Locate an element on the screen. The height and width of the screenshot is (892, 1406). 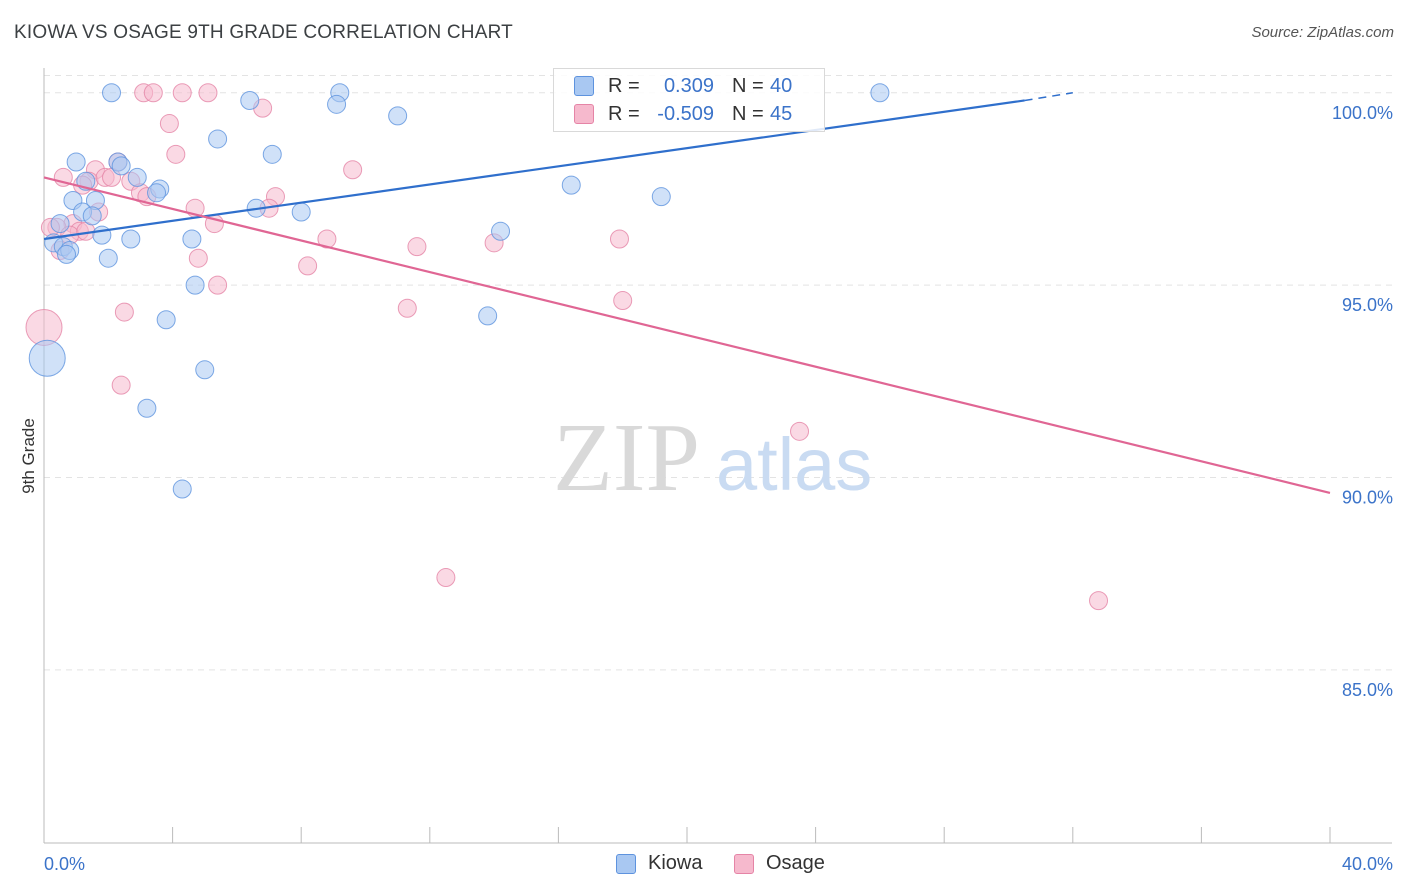
kiowa-n-value: 40 is located at coordinates (781, 85).